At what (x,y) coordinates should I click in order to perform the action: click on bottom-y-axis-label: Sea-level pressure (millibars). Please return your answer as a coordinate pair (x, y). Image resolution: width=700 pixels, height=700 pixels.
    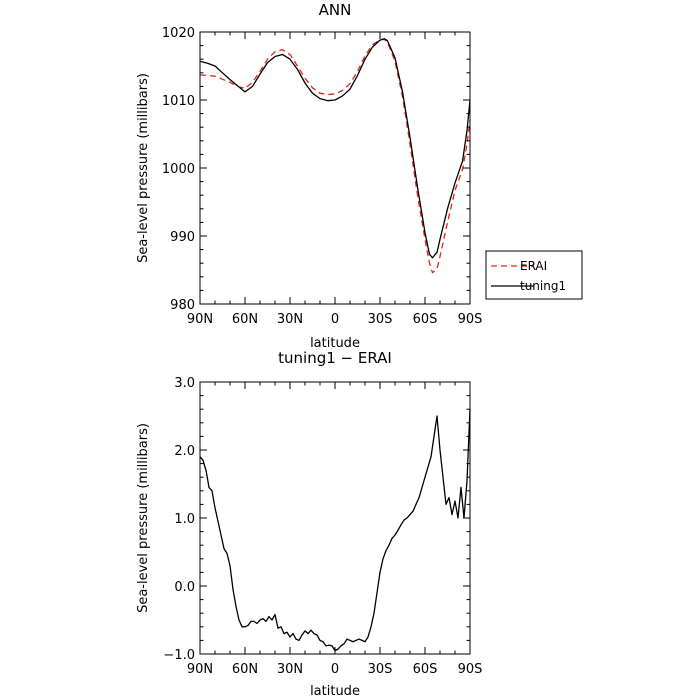
    Looking at the image, I should click on (143, 518).